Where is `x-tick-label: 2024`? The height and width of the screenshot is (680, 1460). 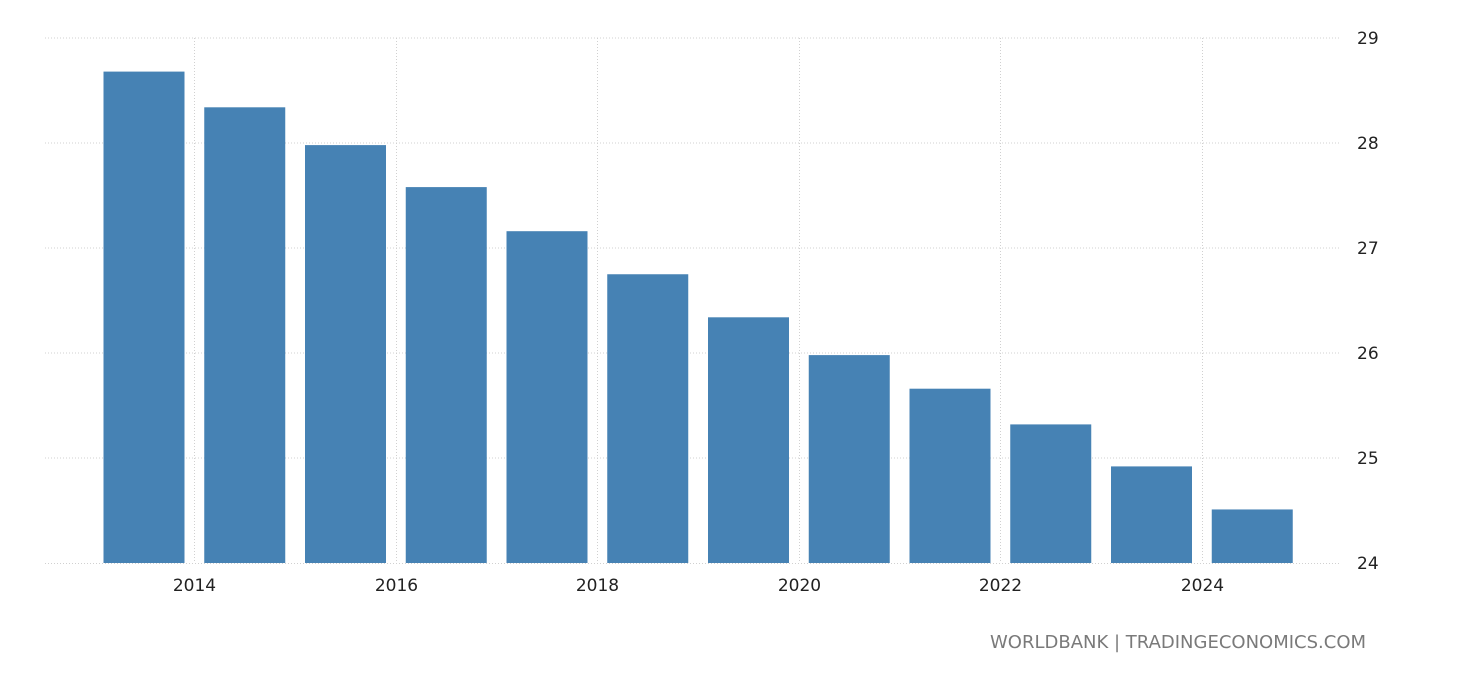 x-tick-label: 2024 is located at coordinates (1202, 586).